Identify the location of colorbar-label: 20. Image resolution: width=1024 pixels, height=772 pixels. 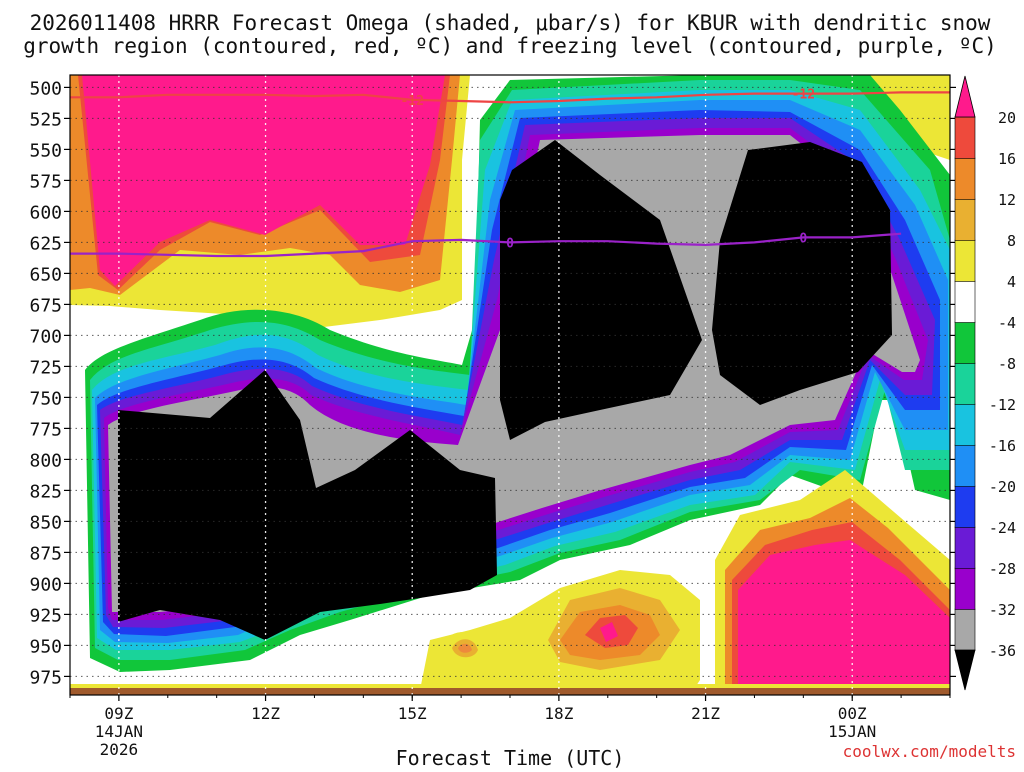
(1007, 118).